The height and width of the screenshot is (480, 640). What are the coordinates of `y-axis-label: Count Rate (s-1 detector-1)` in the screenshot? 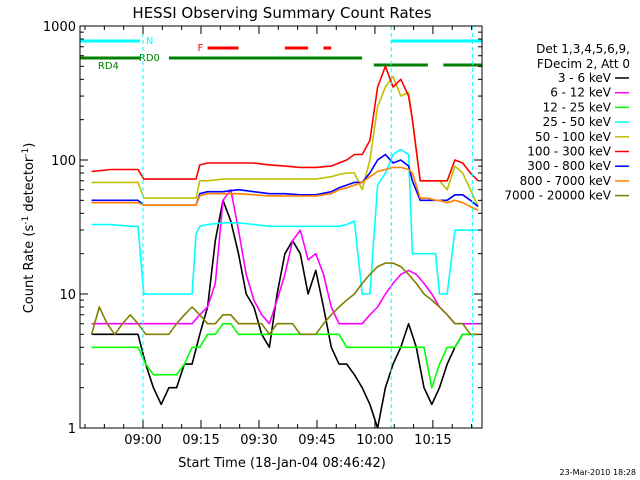 It's located at (29, 228).